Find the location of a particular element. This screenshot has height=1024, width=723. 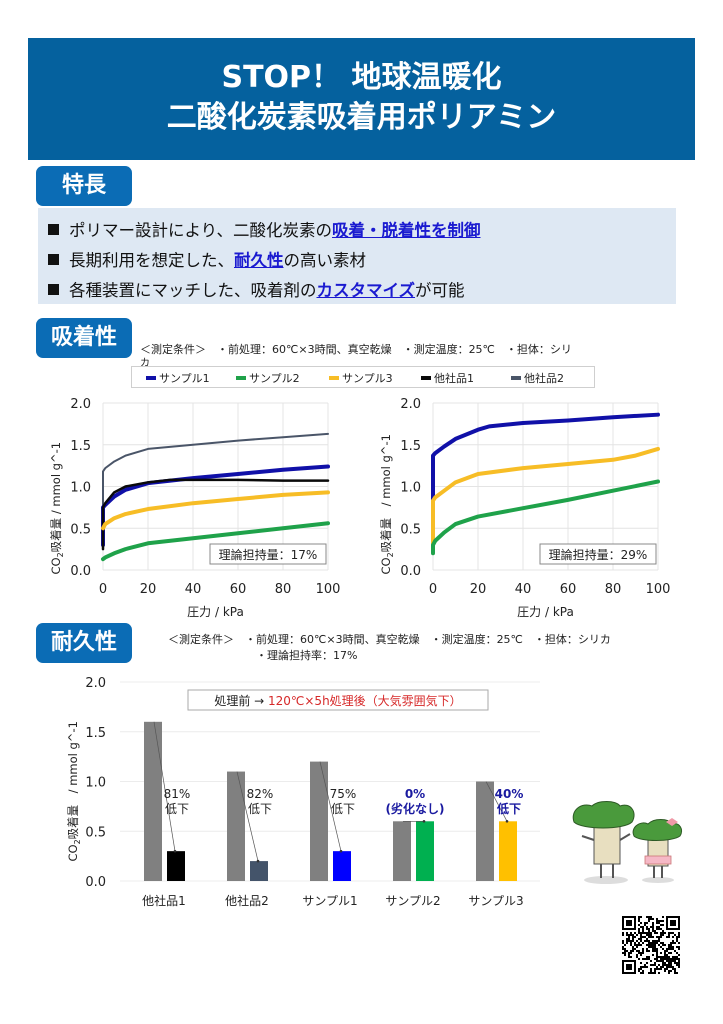

x-tick-label: 100 is located at coordinates (328, 589).